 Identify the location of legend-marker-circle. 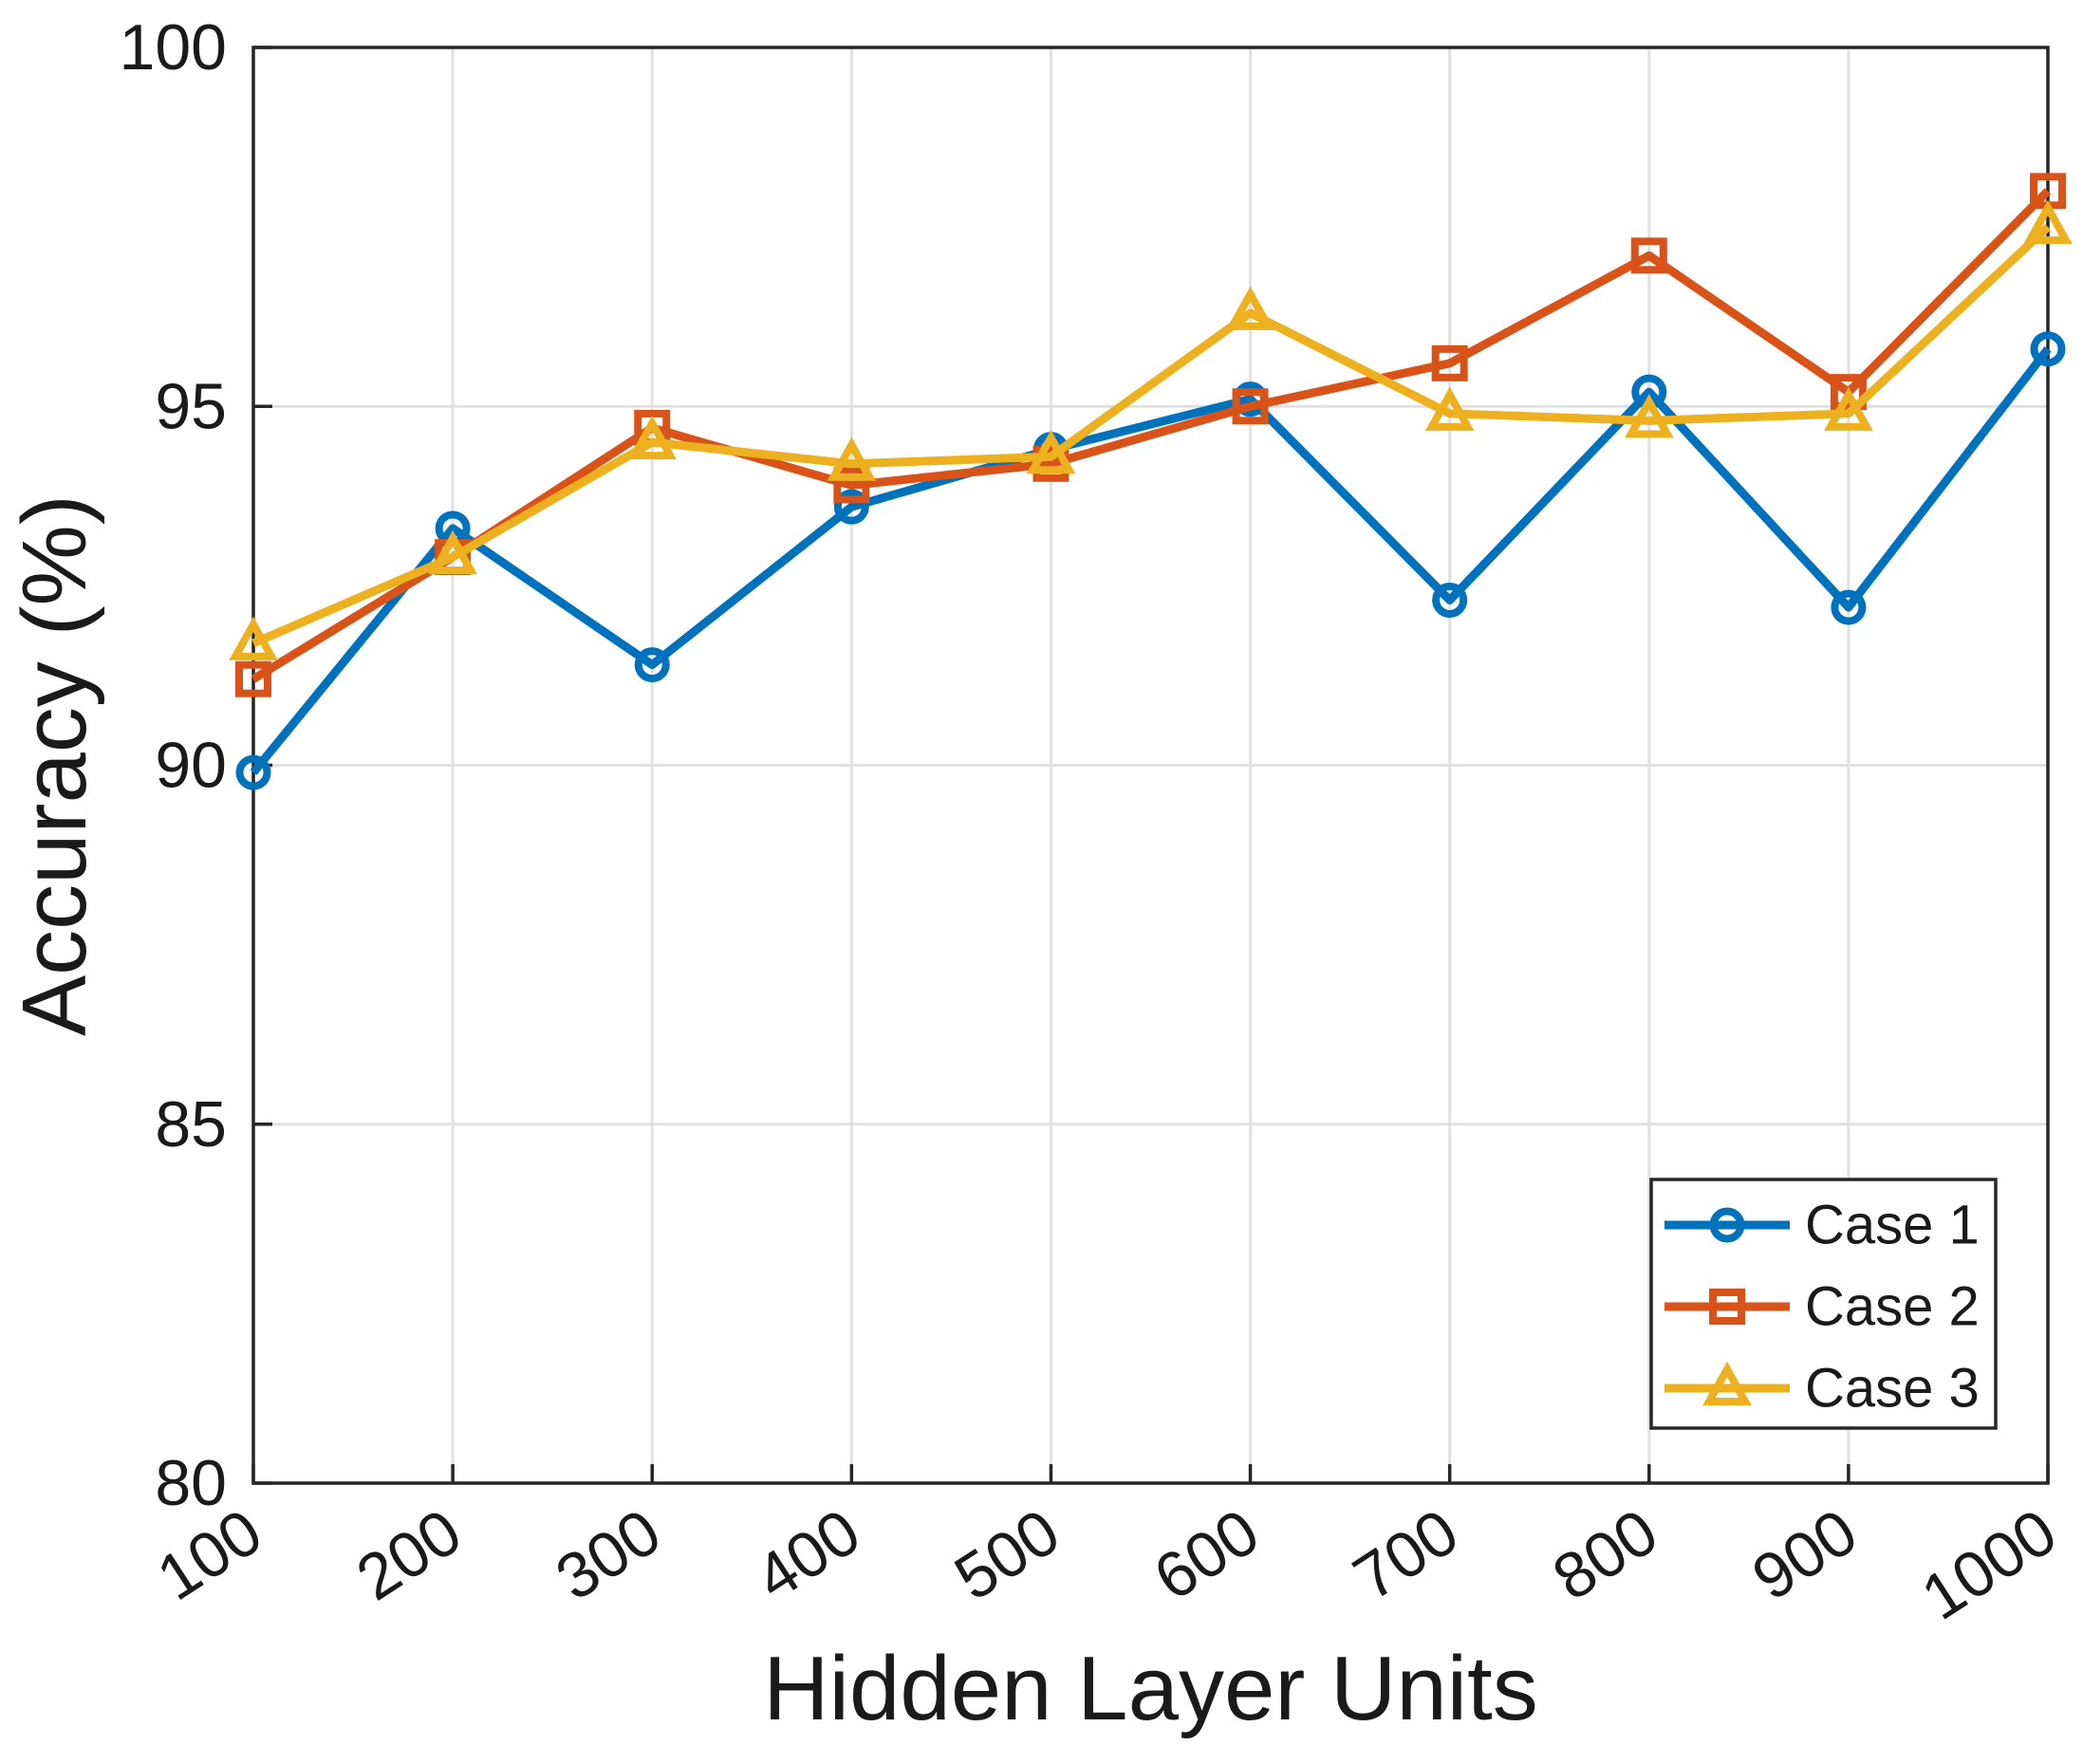
(1727, 1225).